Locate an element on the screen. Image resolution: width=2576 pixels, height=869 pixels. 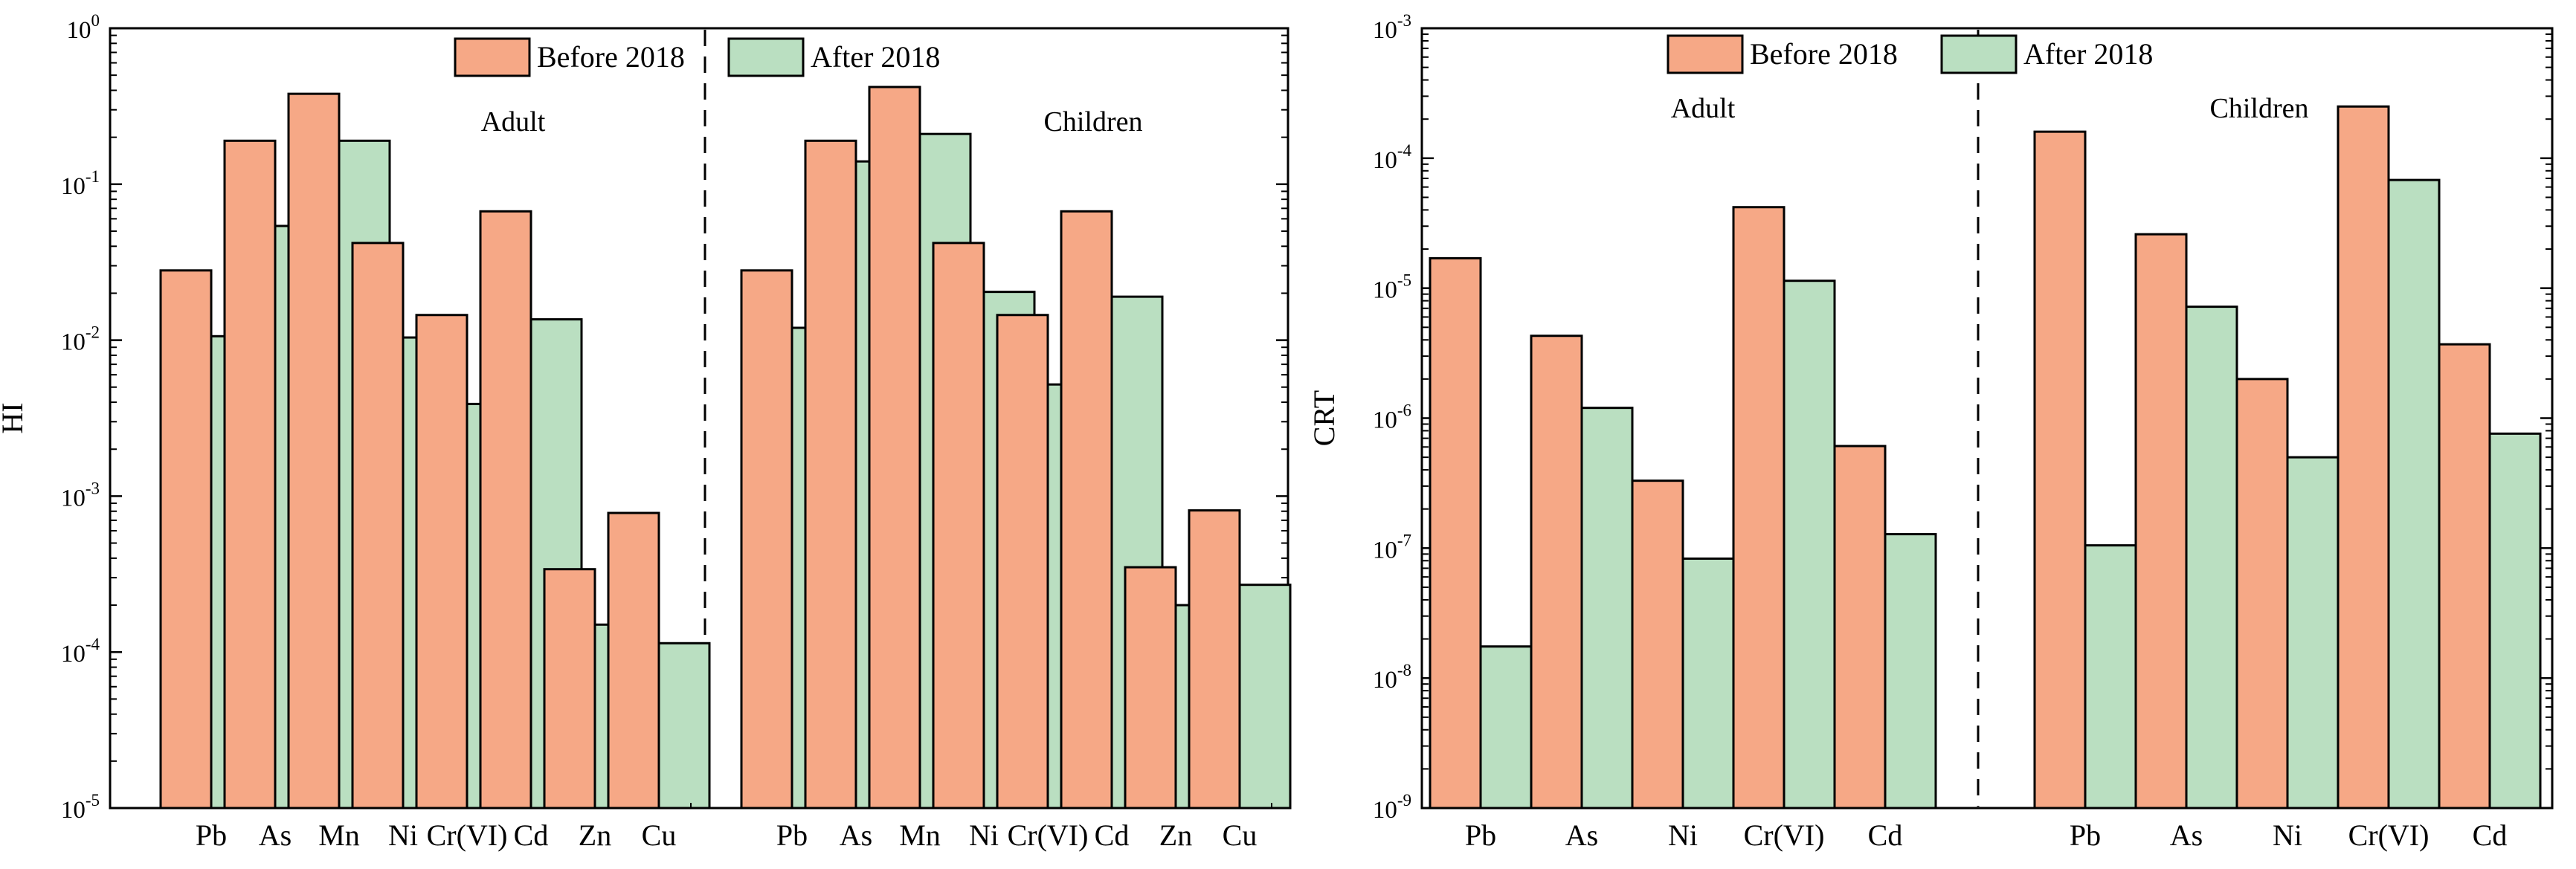
bar-children-as-after is located at coordinates (2211, 558).